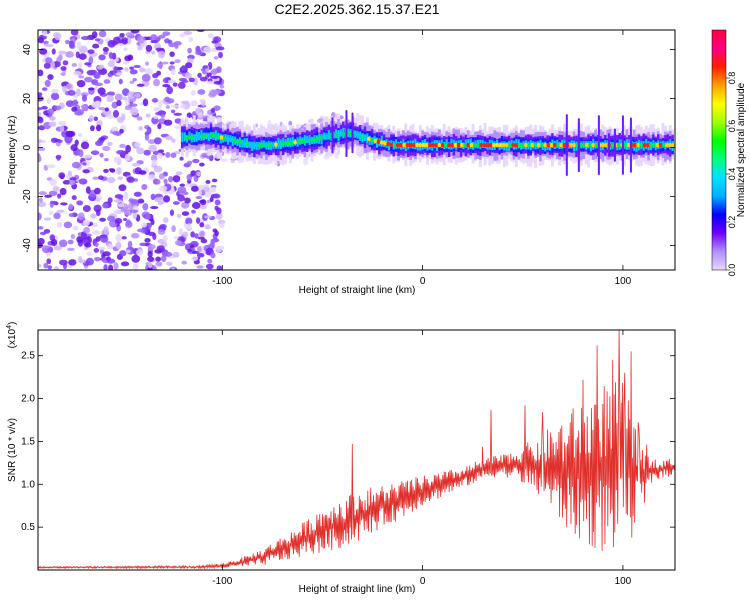  Describe the element at coordinates (719, 150) in the screenshot. I see `colorbar-scale` at that location.